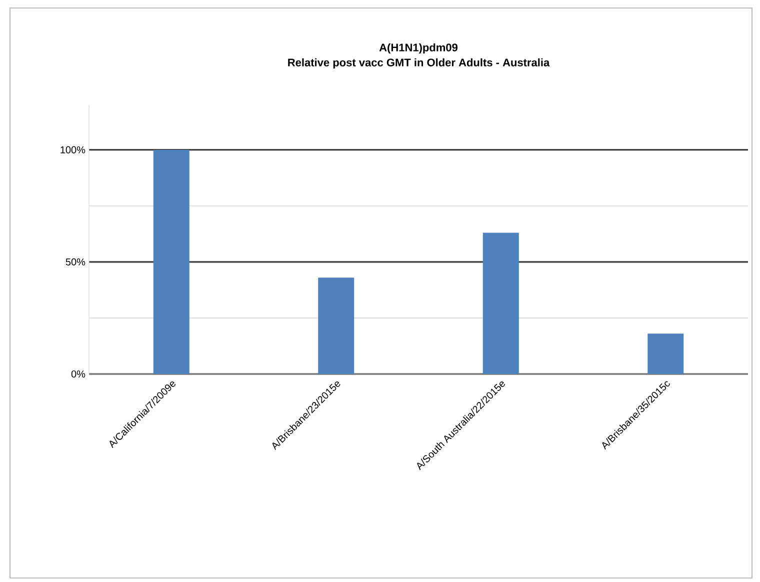 The image size is (760, 582). I want to click on y-tick-label: 0%, so click(78, 374).